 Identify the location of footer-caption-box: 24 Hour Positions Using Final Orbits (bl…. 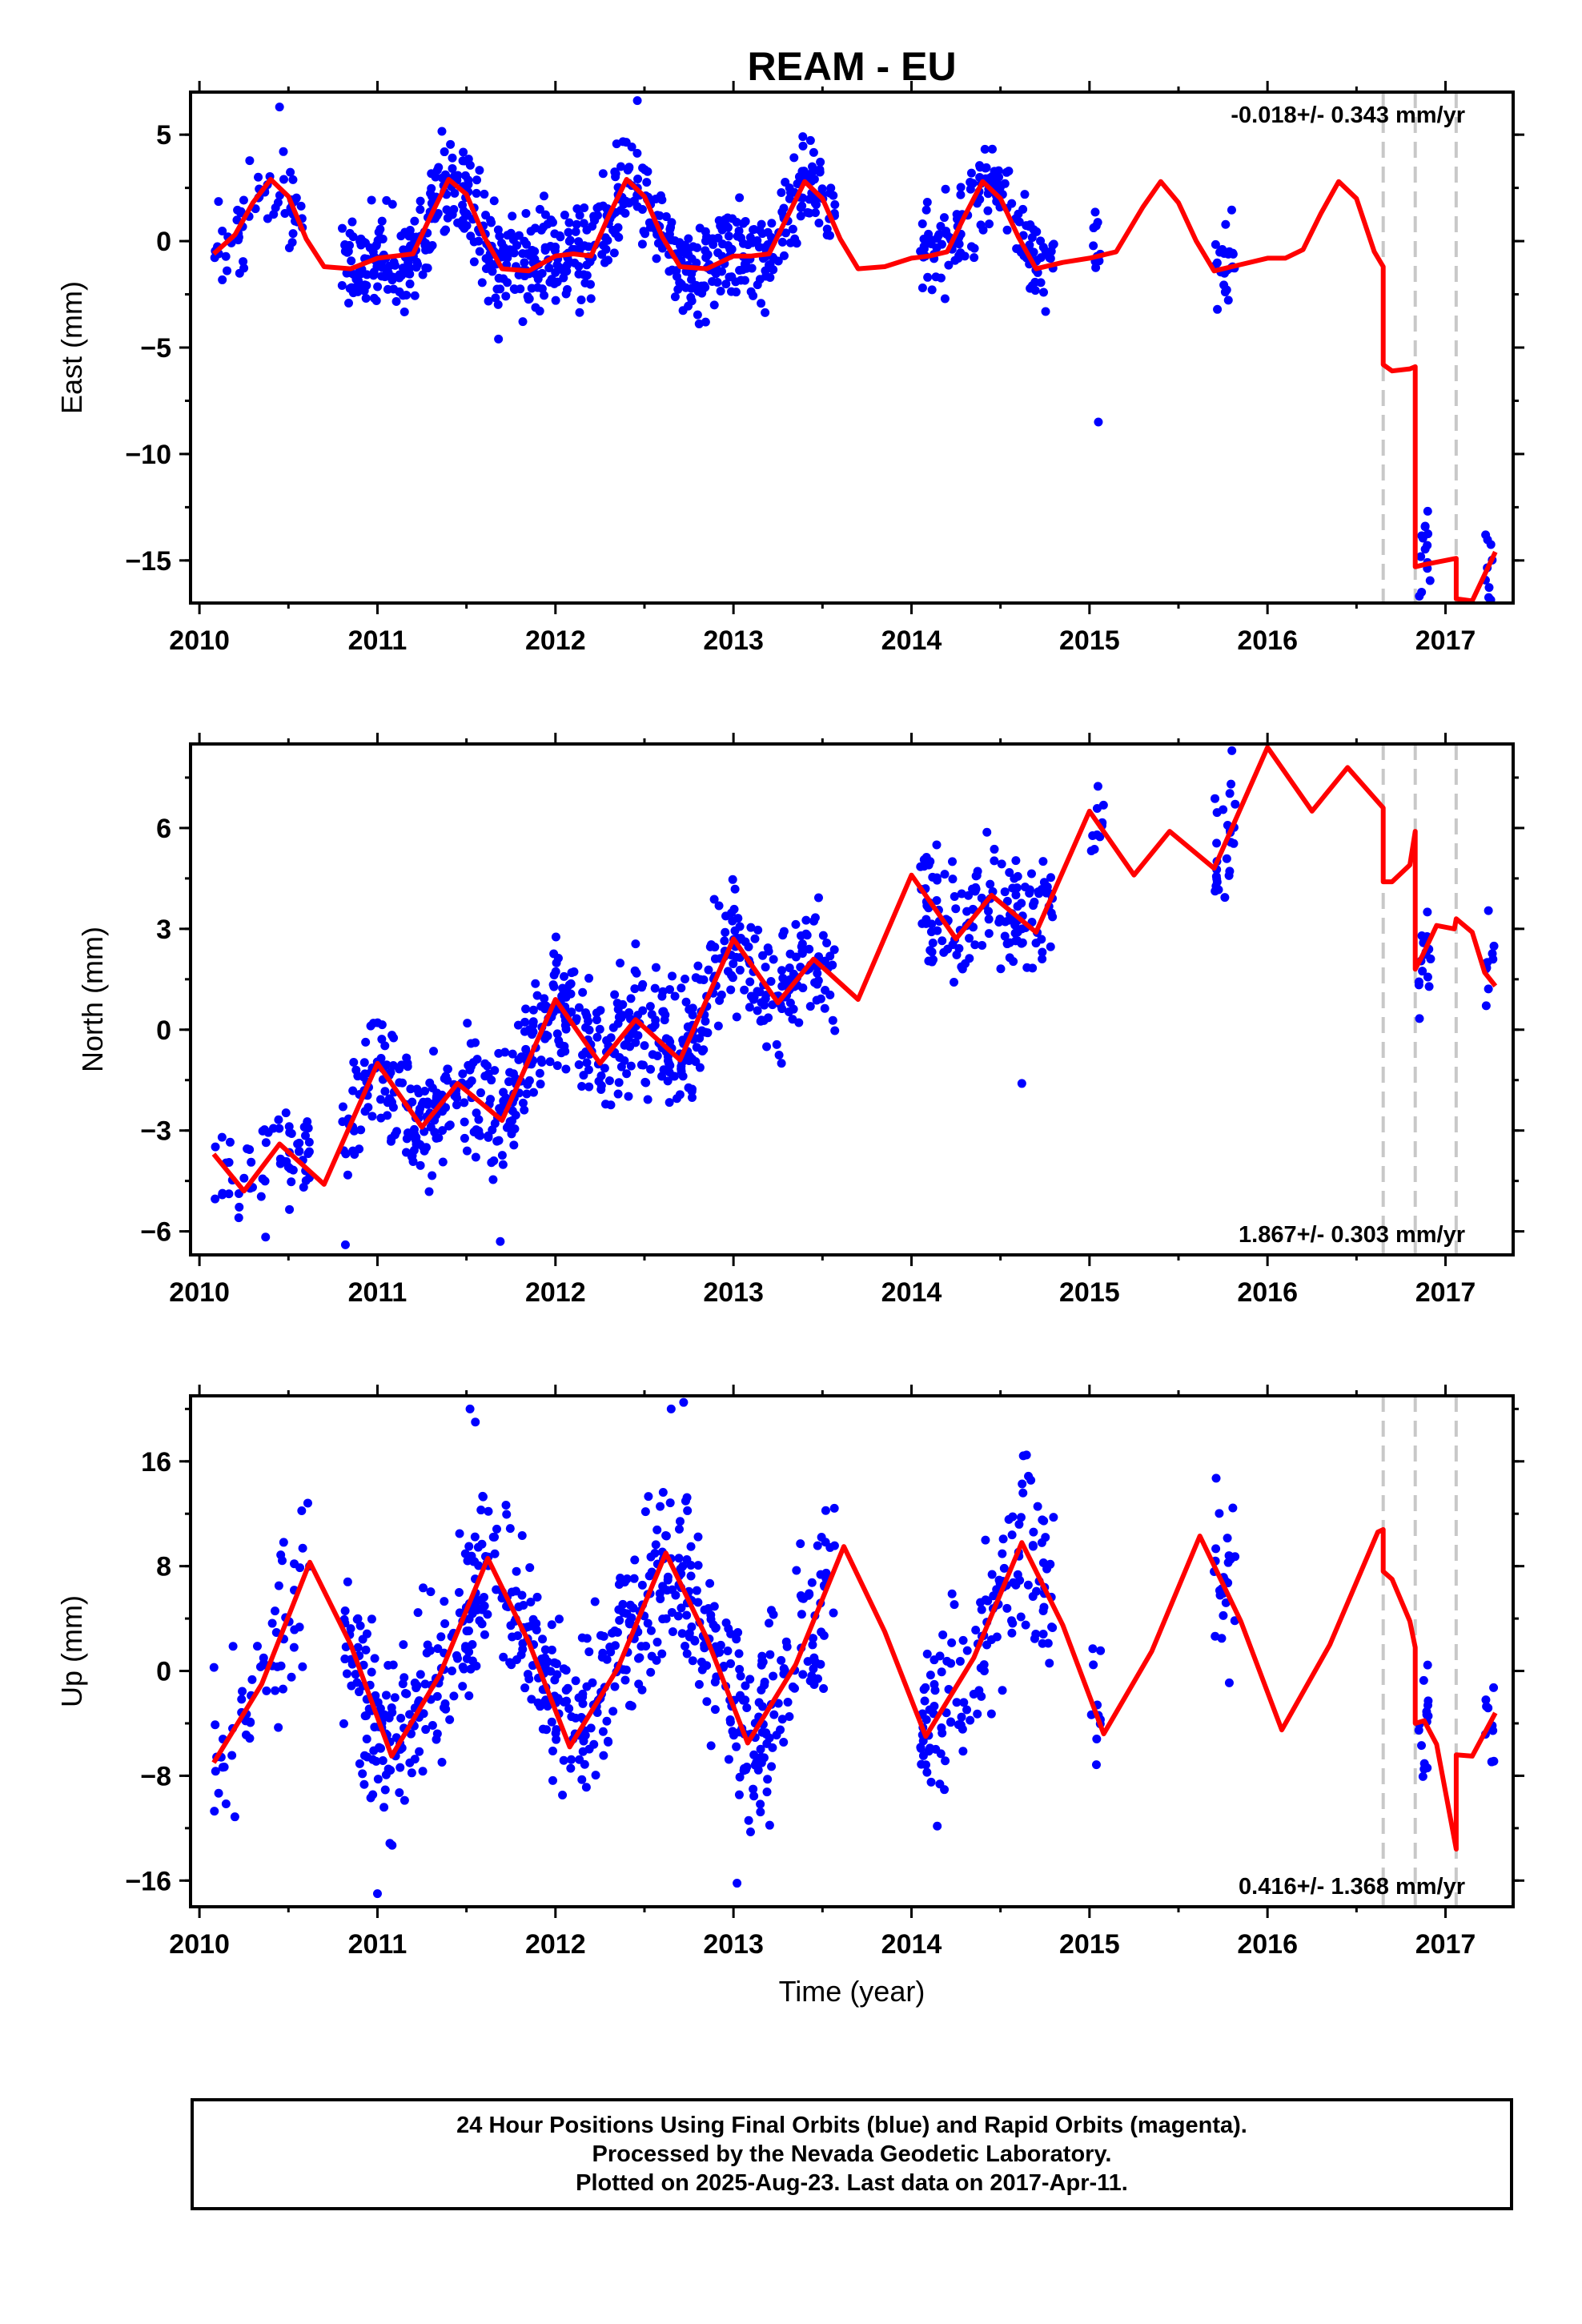
(852, 2154).